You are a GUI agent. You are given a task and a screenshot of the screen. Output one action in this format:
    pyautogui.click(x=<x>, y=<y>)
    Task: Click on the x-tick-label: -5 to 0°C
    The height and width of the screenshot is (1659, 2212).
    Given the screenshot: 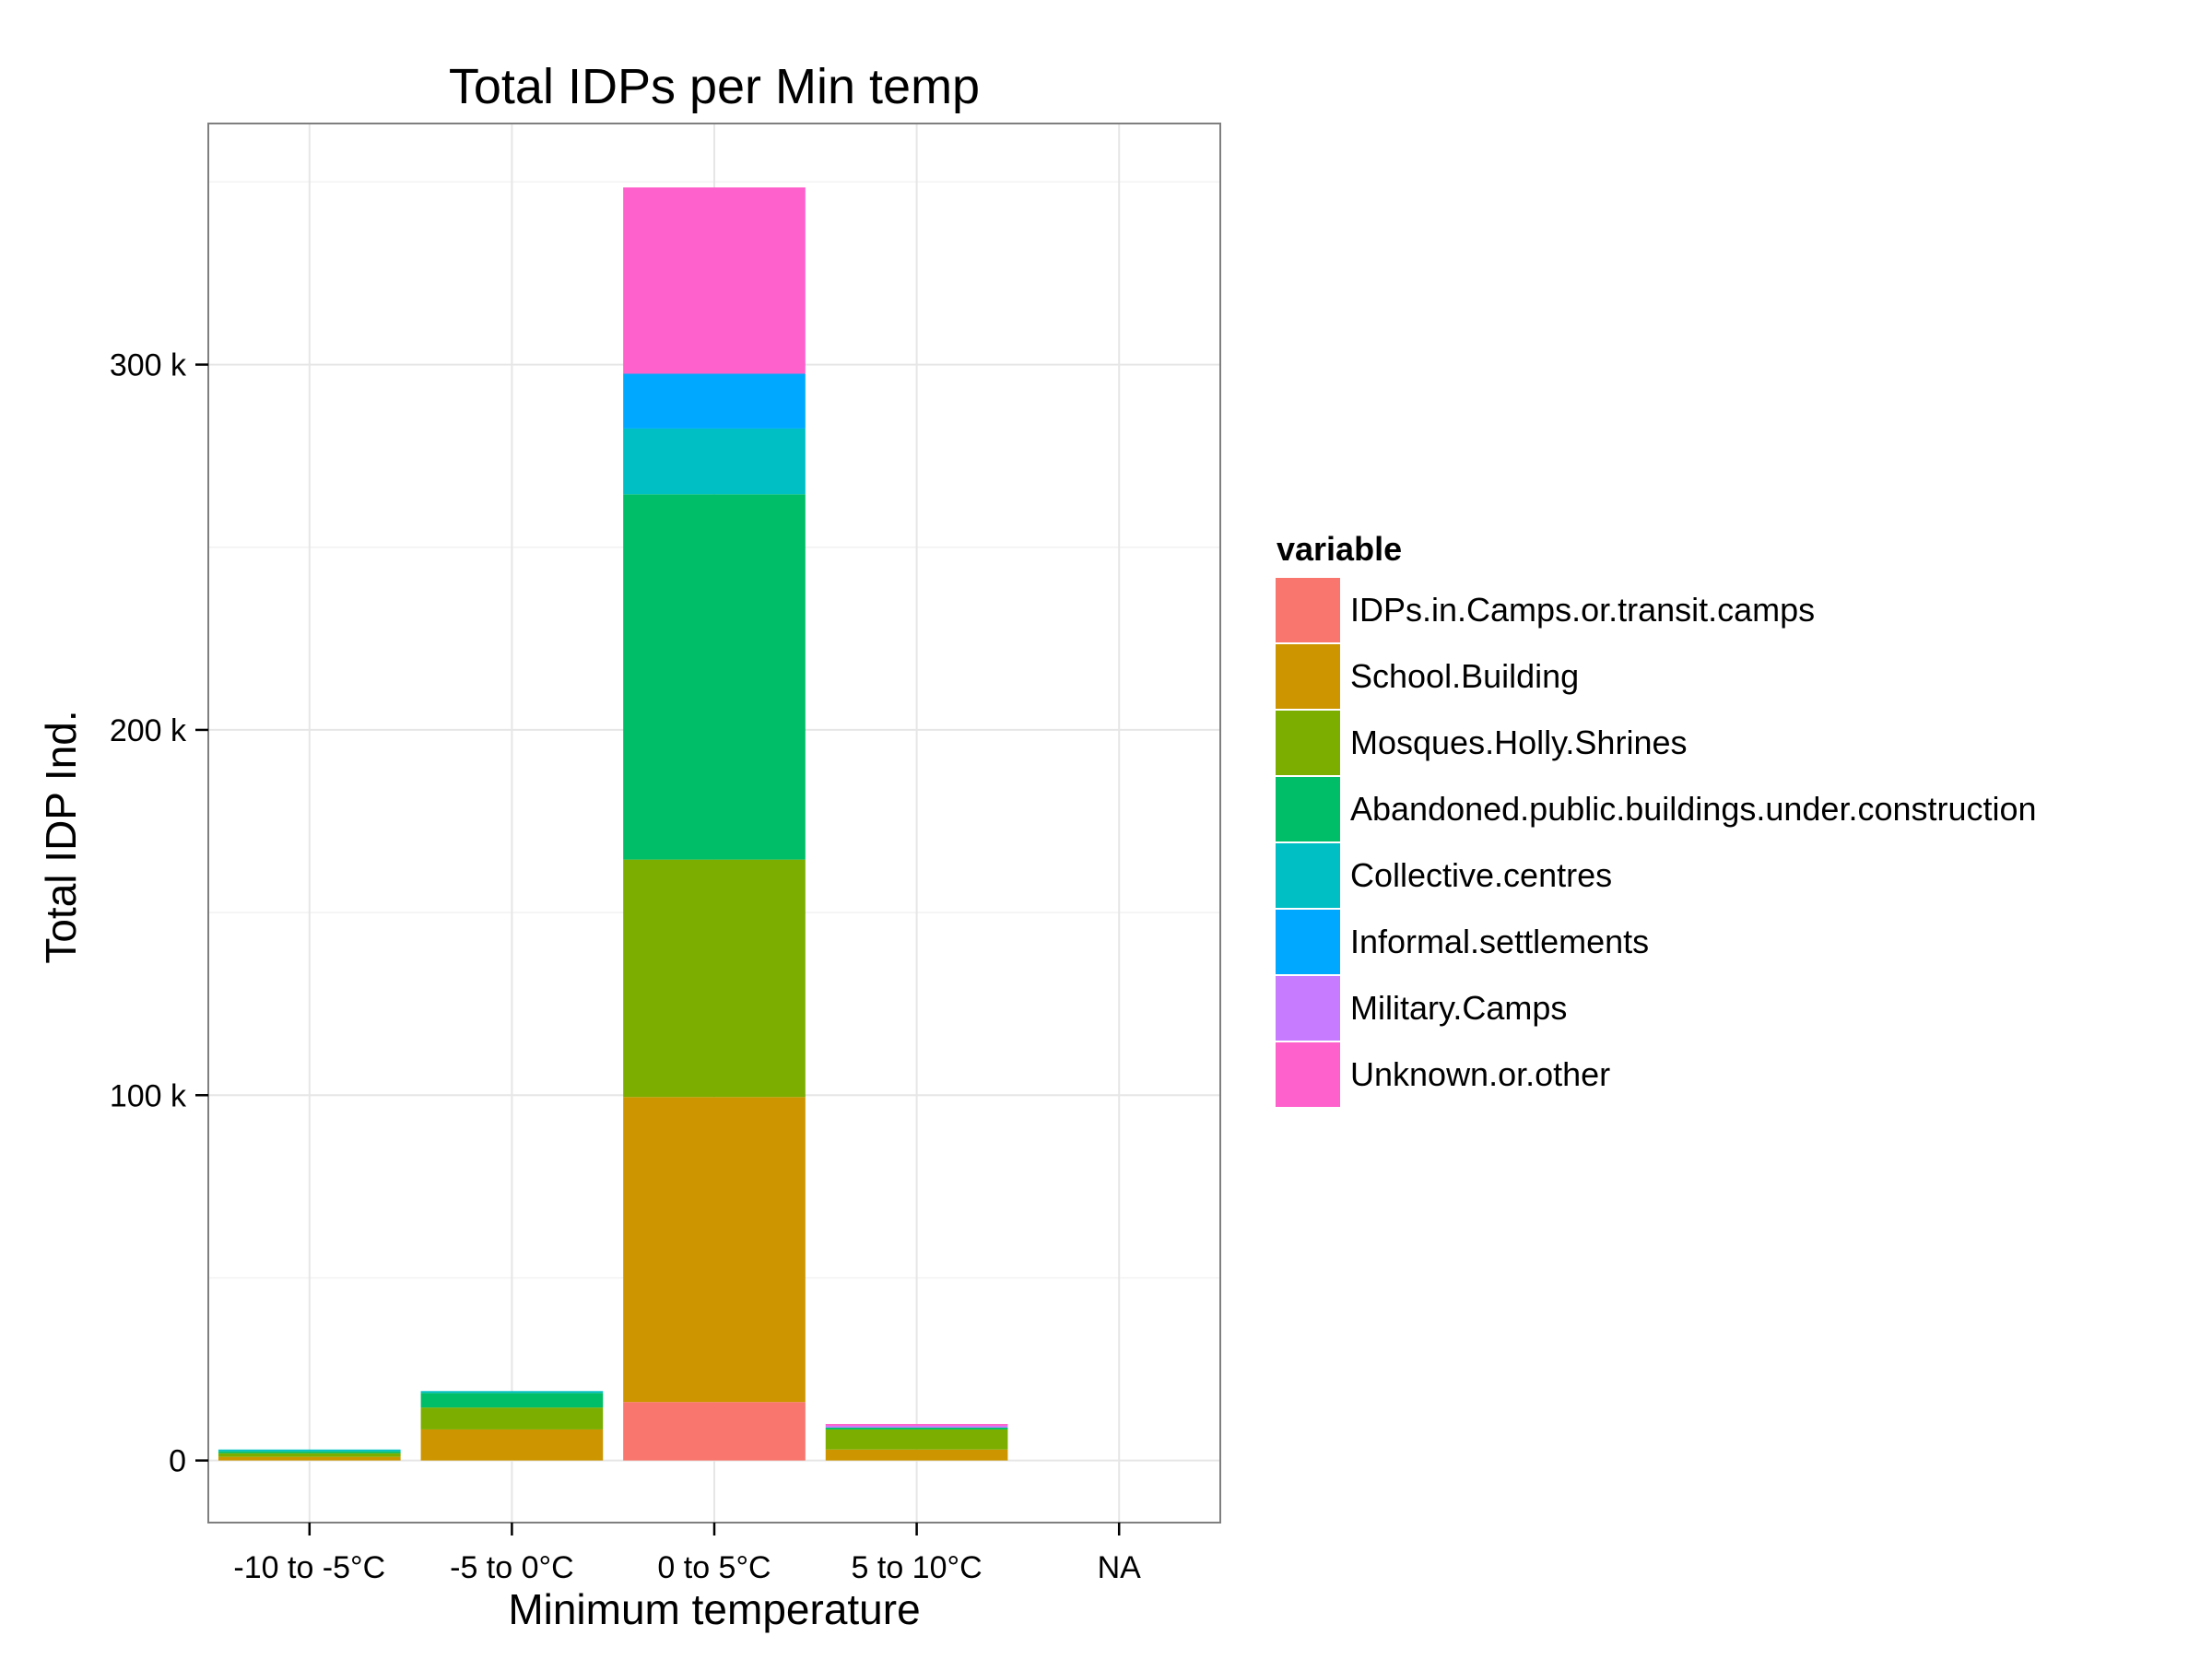 What is the action you would take?
    pyautogui.click(x=512, y=1567)
    